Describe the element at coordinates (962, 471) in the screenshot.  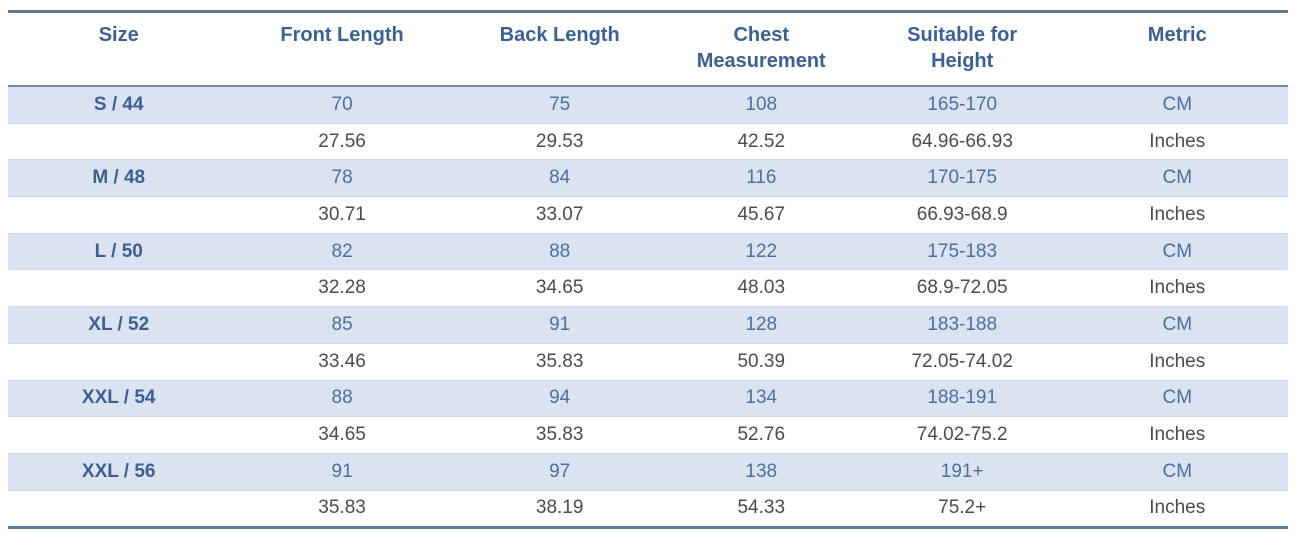
I see `cell-suitable-height: 191+` at that location.